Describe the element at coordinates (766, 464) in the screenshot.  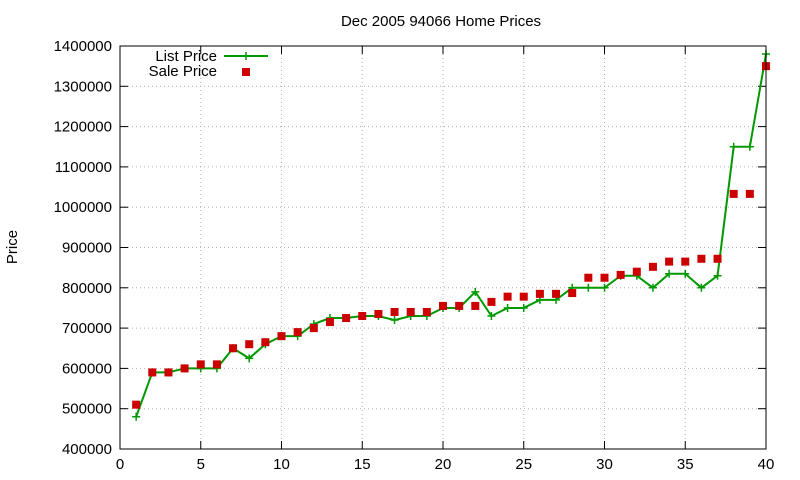
I see `x-tick-label: 40` at that location.